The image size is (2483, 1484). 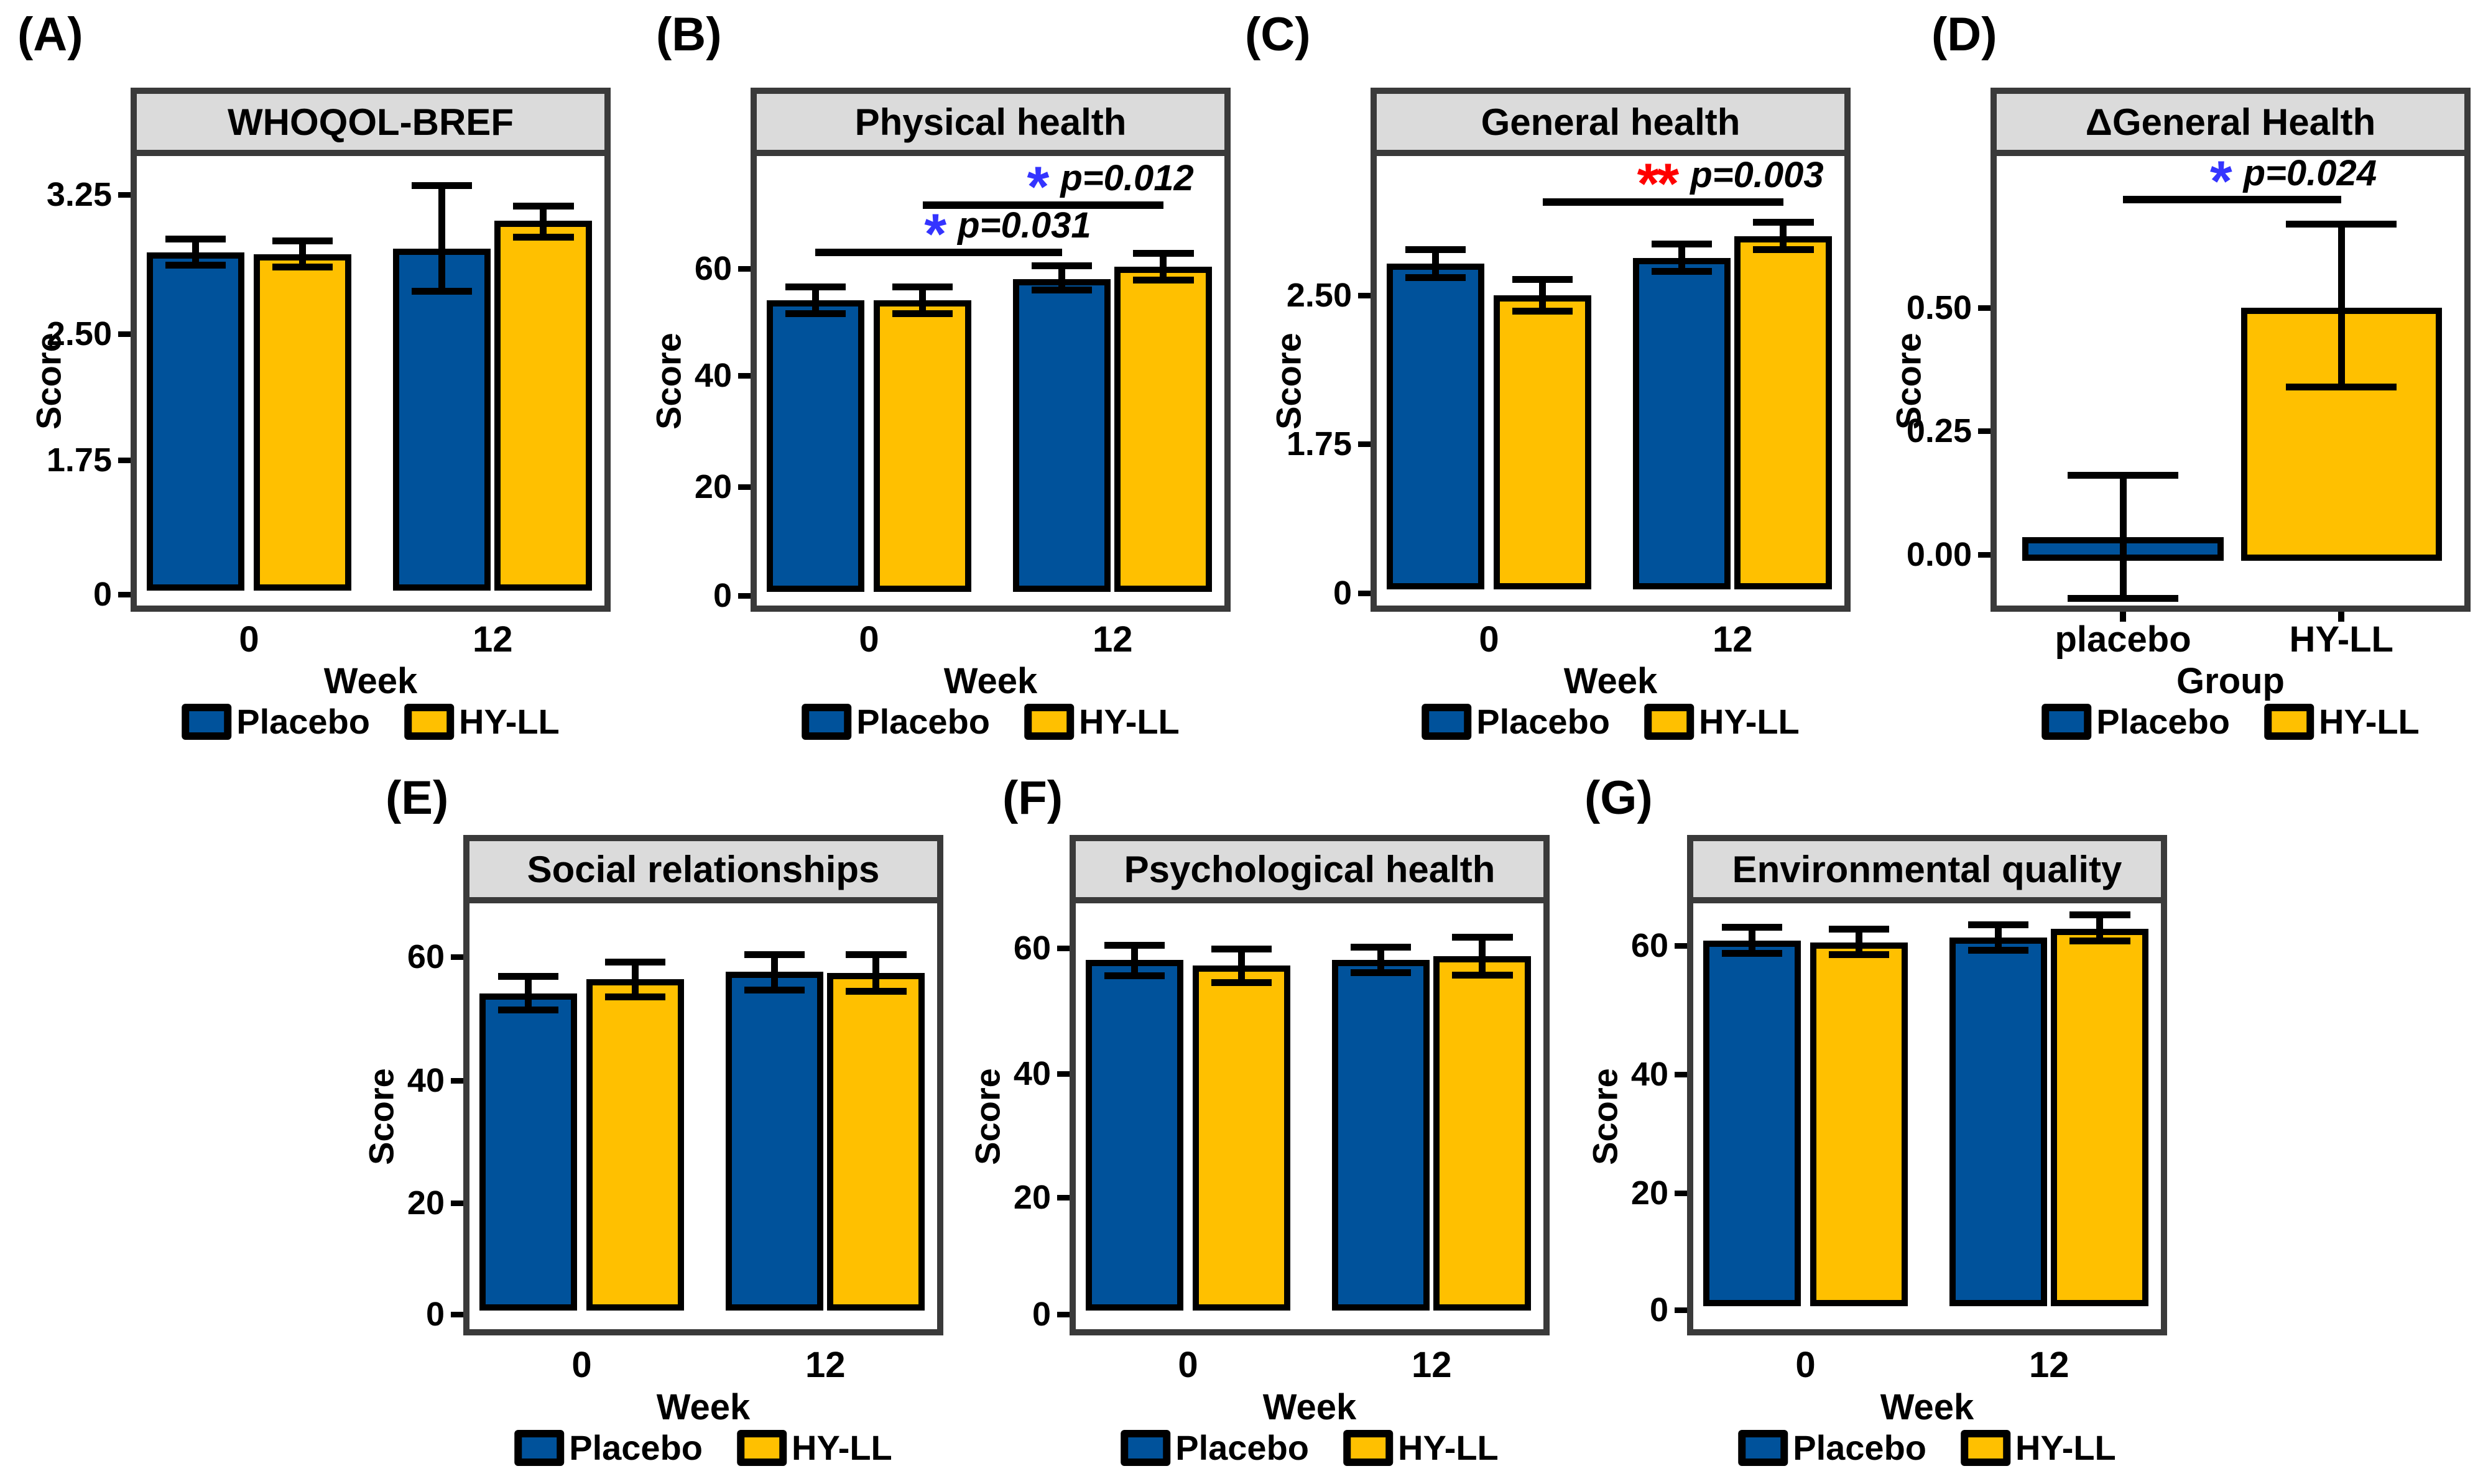 I want to click on panel-title: ΔGeneral Health, so click(x=2230, y=125).